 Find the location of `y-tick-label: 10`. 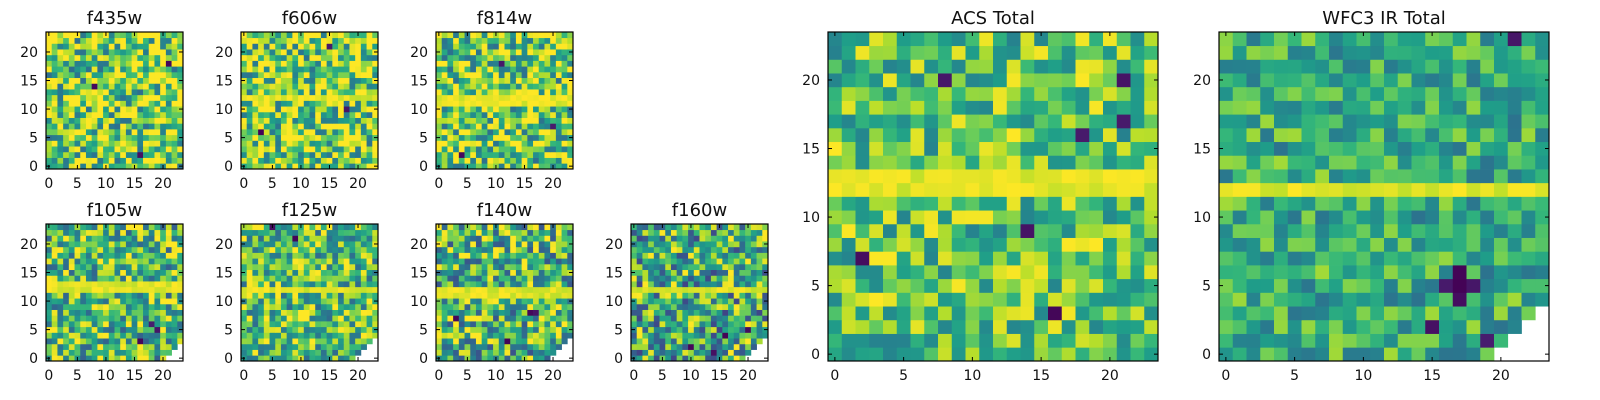

y-tick-label: 10 is located at coordinates (224, 110).